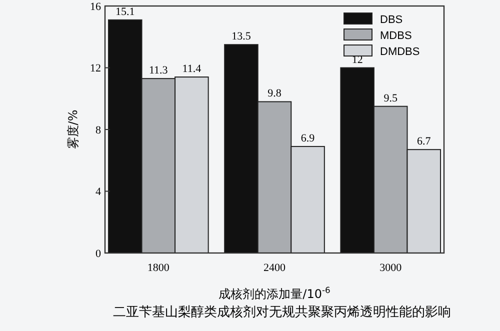 This screenshot has height=331, width=500. What do you see at coordinates (242, 36) in the screenshot?
I see `data-label: 13.5` at bounding box center [242, 36].